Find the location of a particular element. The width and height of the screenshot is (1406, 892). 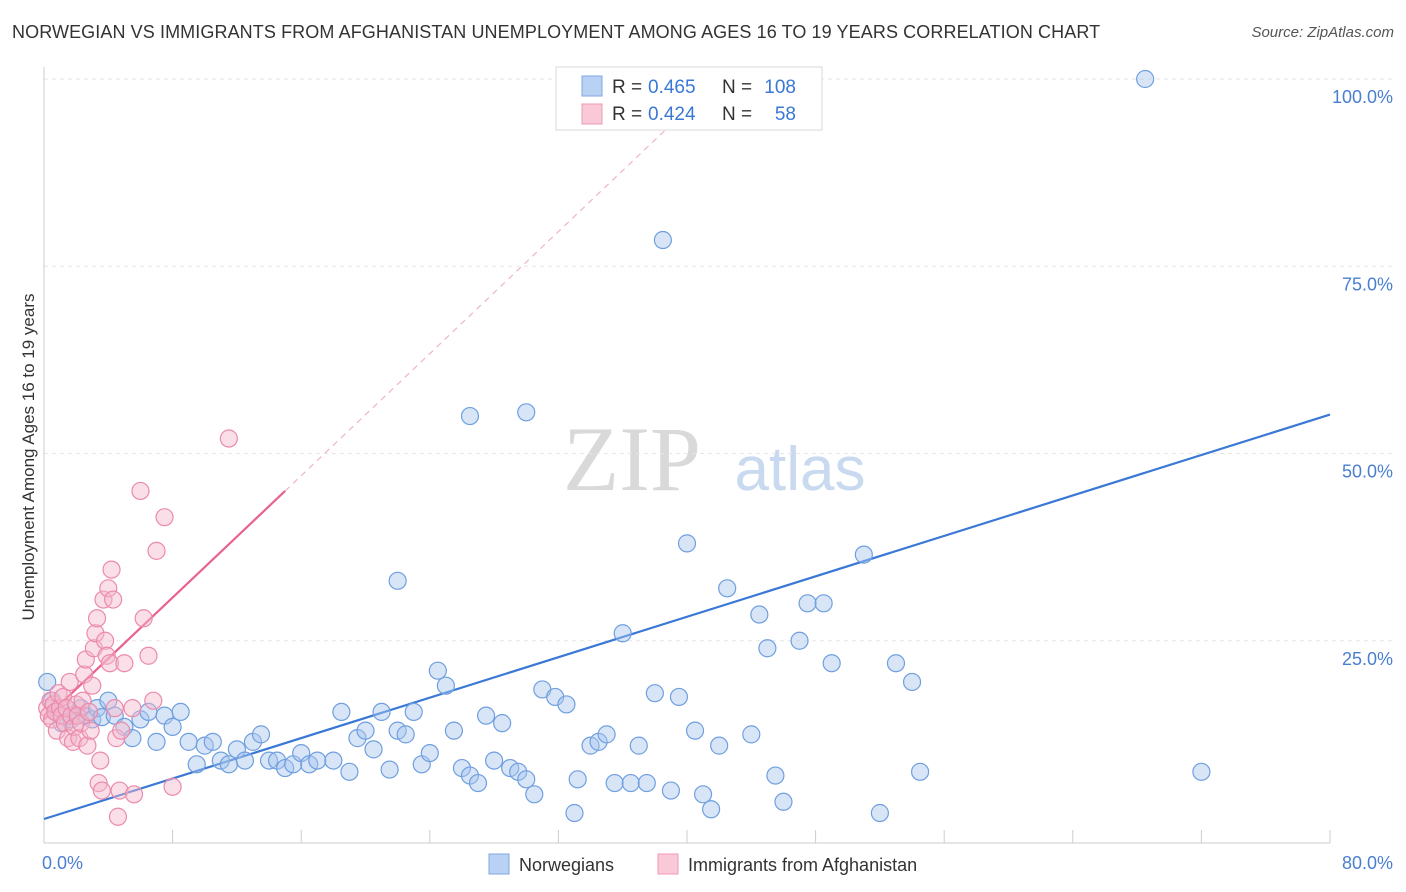

legend-n-label-afghanistan: N = is located at coordinates (737, 114).